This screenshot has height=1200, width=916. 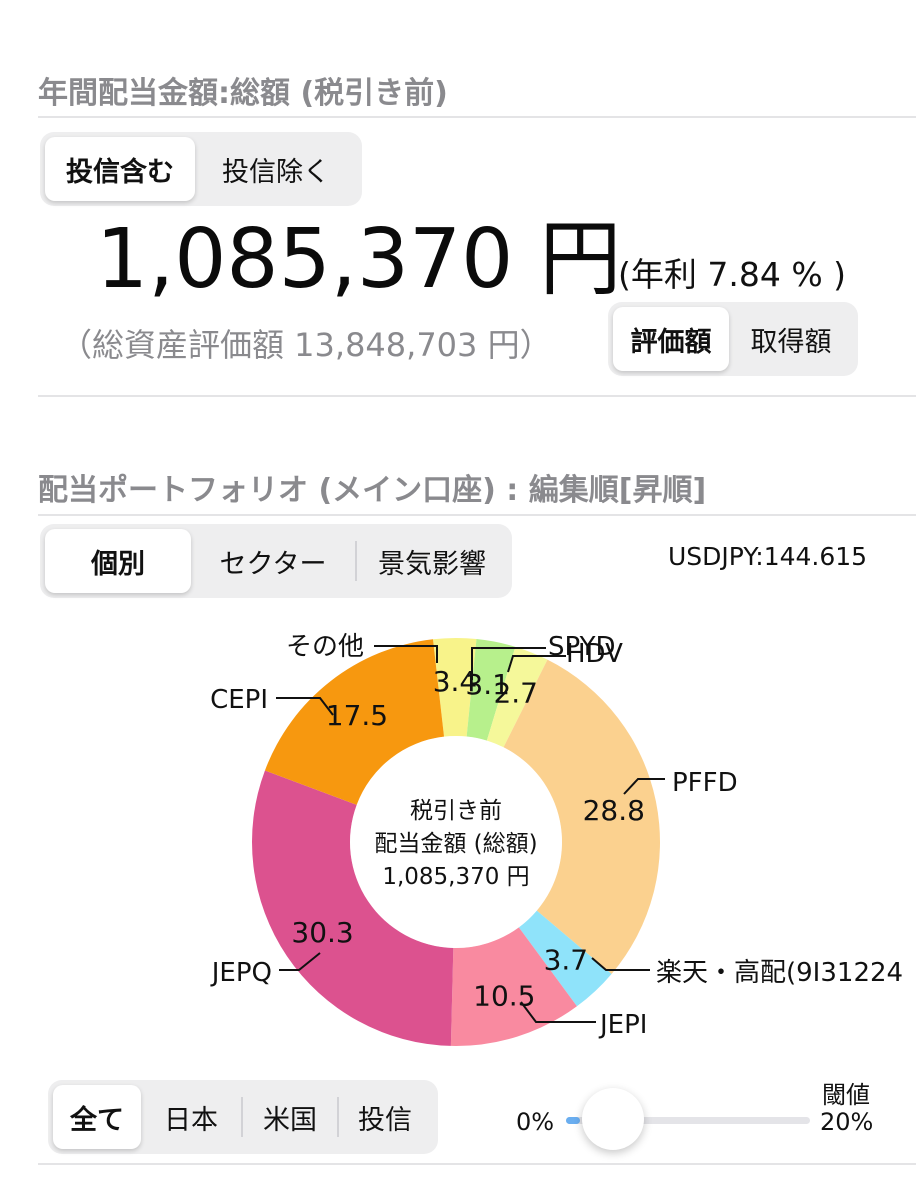 I want to click on slice-value-label: 3.7, so click(x=566, y=960).